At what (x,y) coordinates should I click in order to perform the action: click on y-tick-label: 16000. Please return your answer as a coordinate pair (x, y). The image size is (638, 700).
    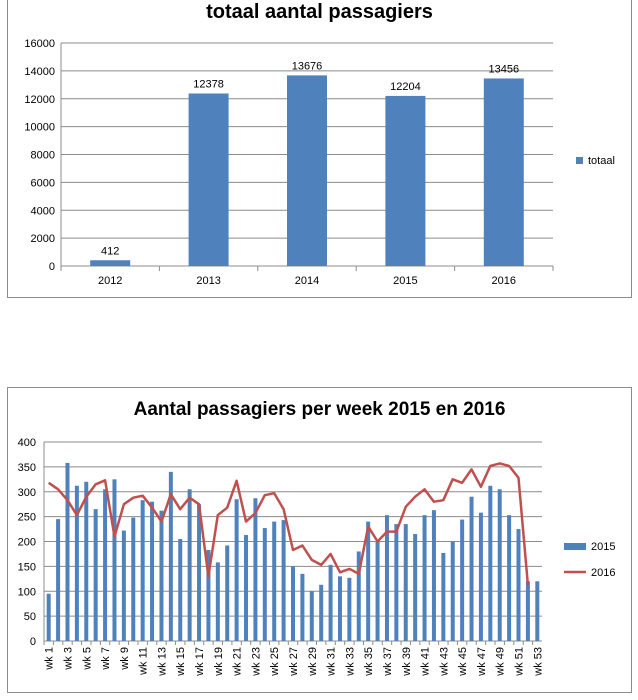
    Looking at the image, I should click on (39, 44).